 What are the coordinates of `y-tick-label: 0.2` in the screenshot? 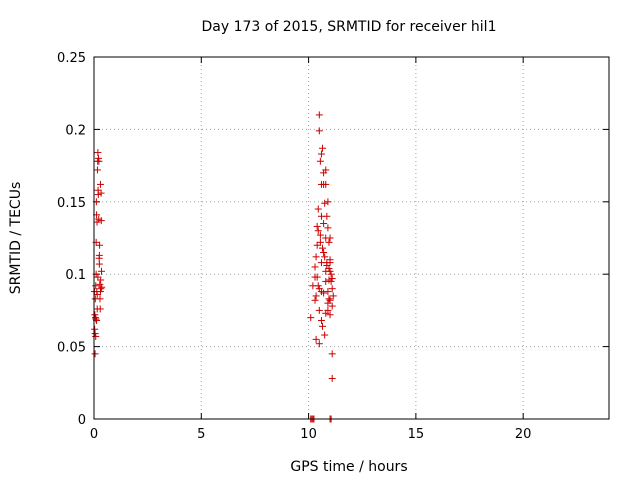 It's located at (75, 130).